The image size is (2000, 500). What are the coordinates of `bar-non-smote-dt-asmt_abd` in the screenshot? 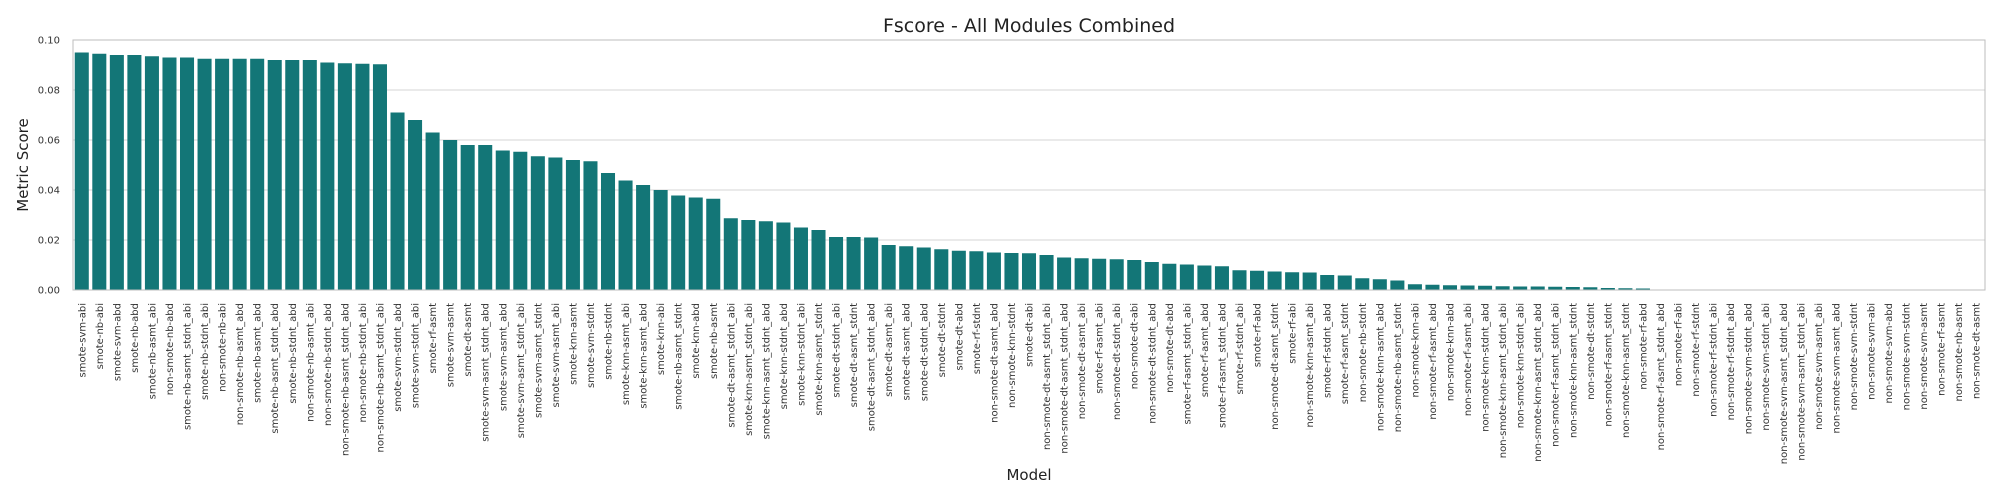 It's located at (993, 271).